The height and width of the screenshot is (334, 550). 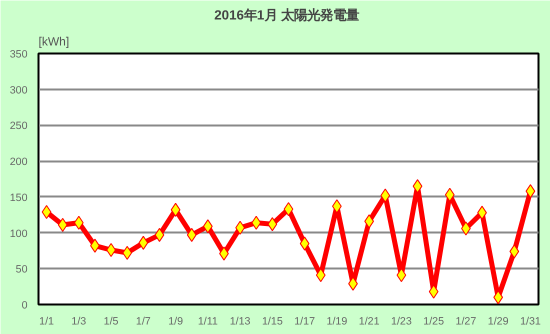 What do you see at coordinates (19, 234) in the screenshot?
I see `y-tick-label: 100` at bounding box center [19, 234].